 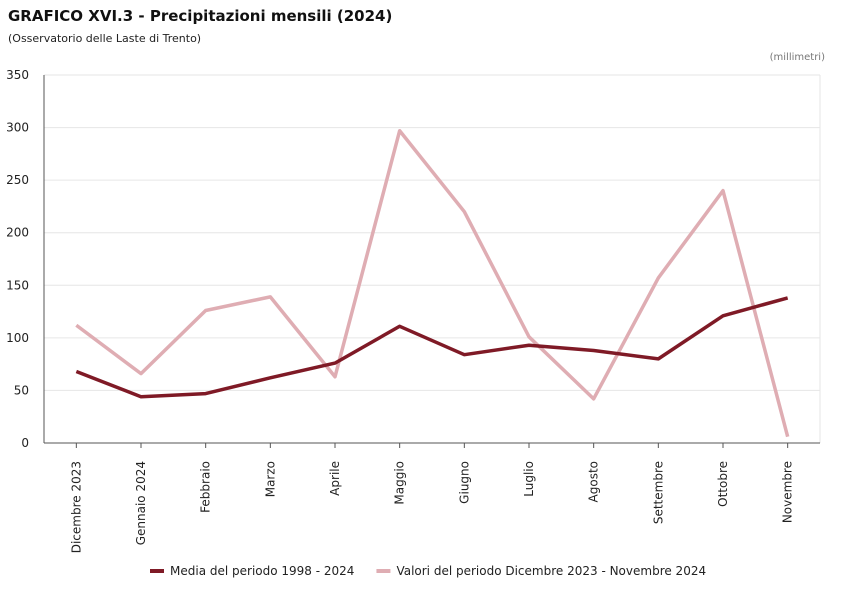 What do you see at coordinates (658, 492) in the screenshot?
I see `x-tick-label: Settembre` at bounding box center [658, 492].